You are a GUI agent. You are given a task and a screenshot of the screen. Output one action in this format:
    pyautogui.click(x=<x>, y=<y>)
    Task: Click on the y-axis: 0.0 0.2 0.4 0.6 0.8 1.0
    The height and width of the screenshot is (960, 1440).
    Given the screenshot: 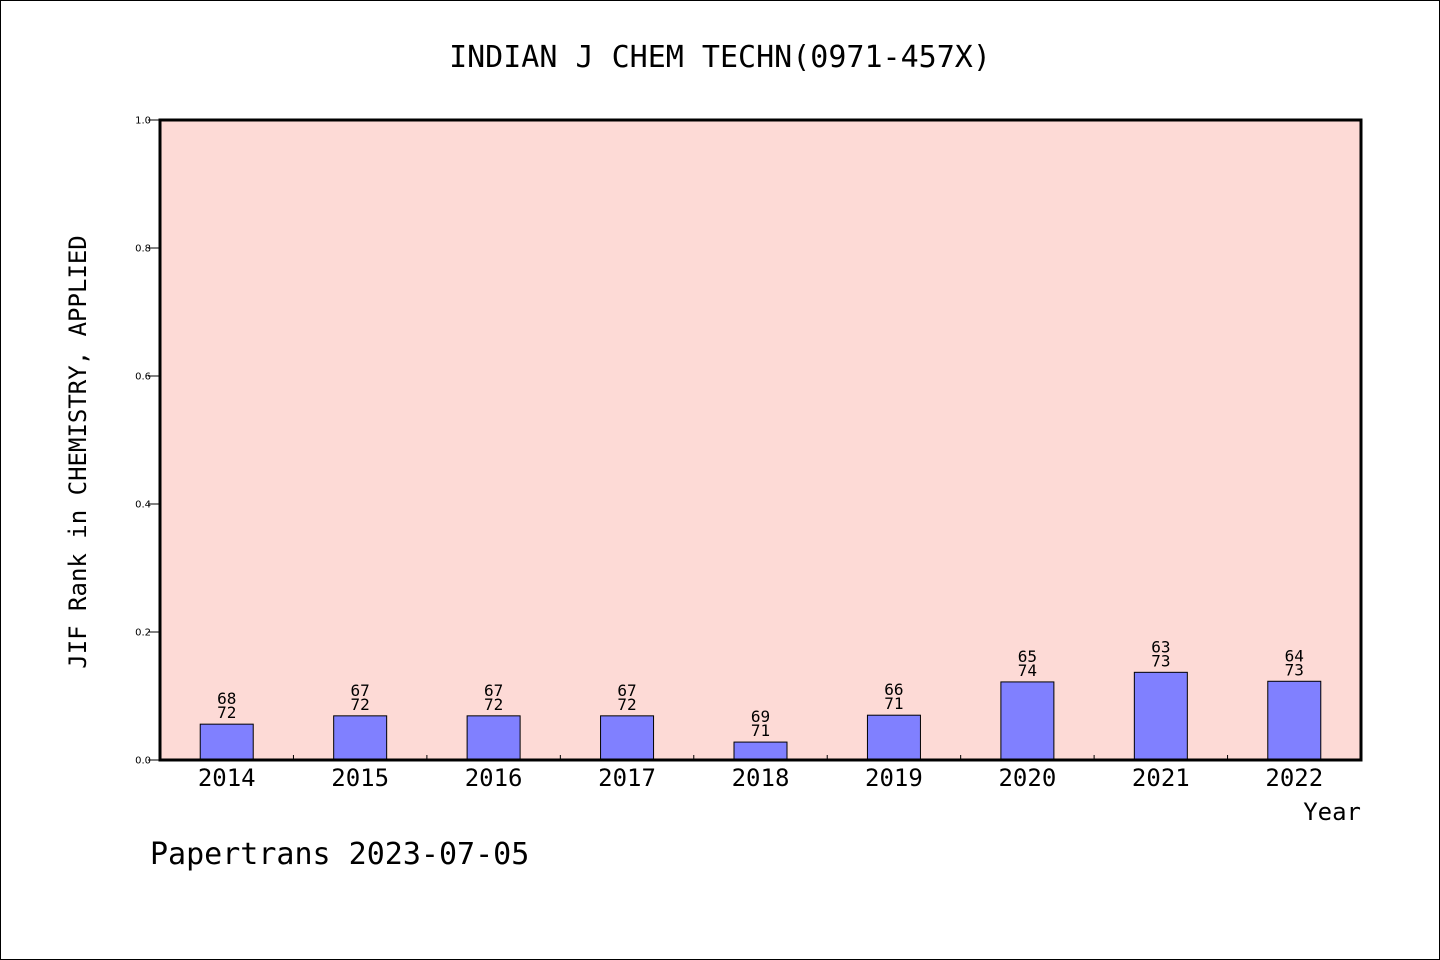 What is the action you would take?
    pyautogui.click(x=147, y=441)
    